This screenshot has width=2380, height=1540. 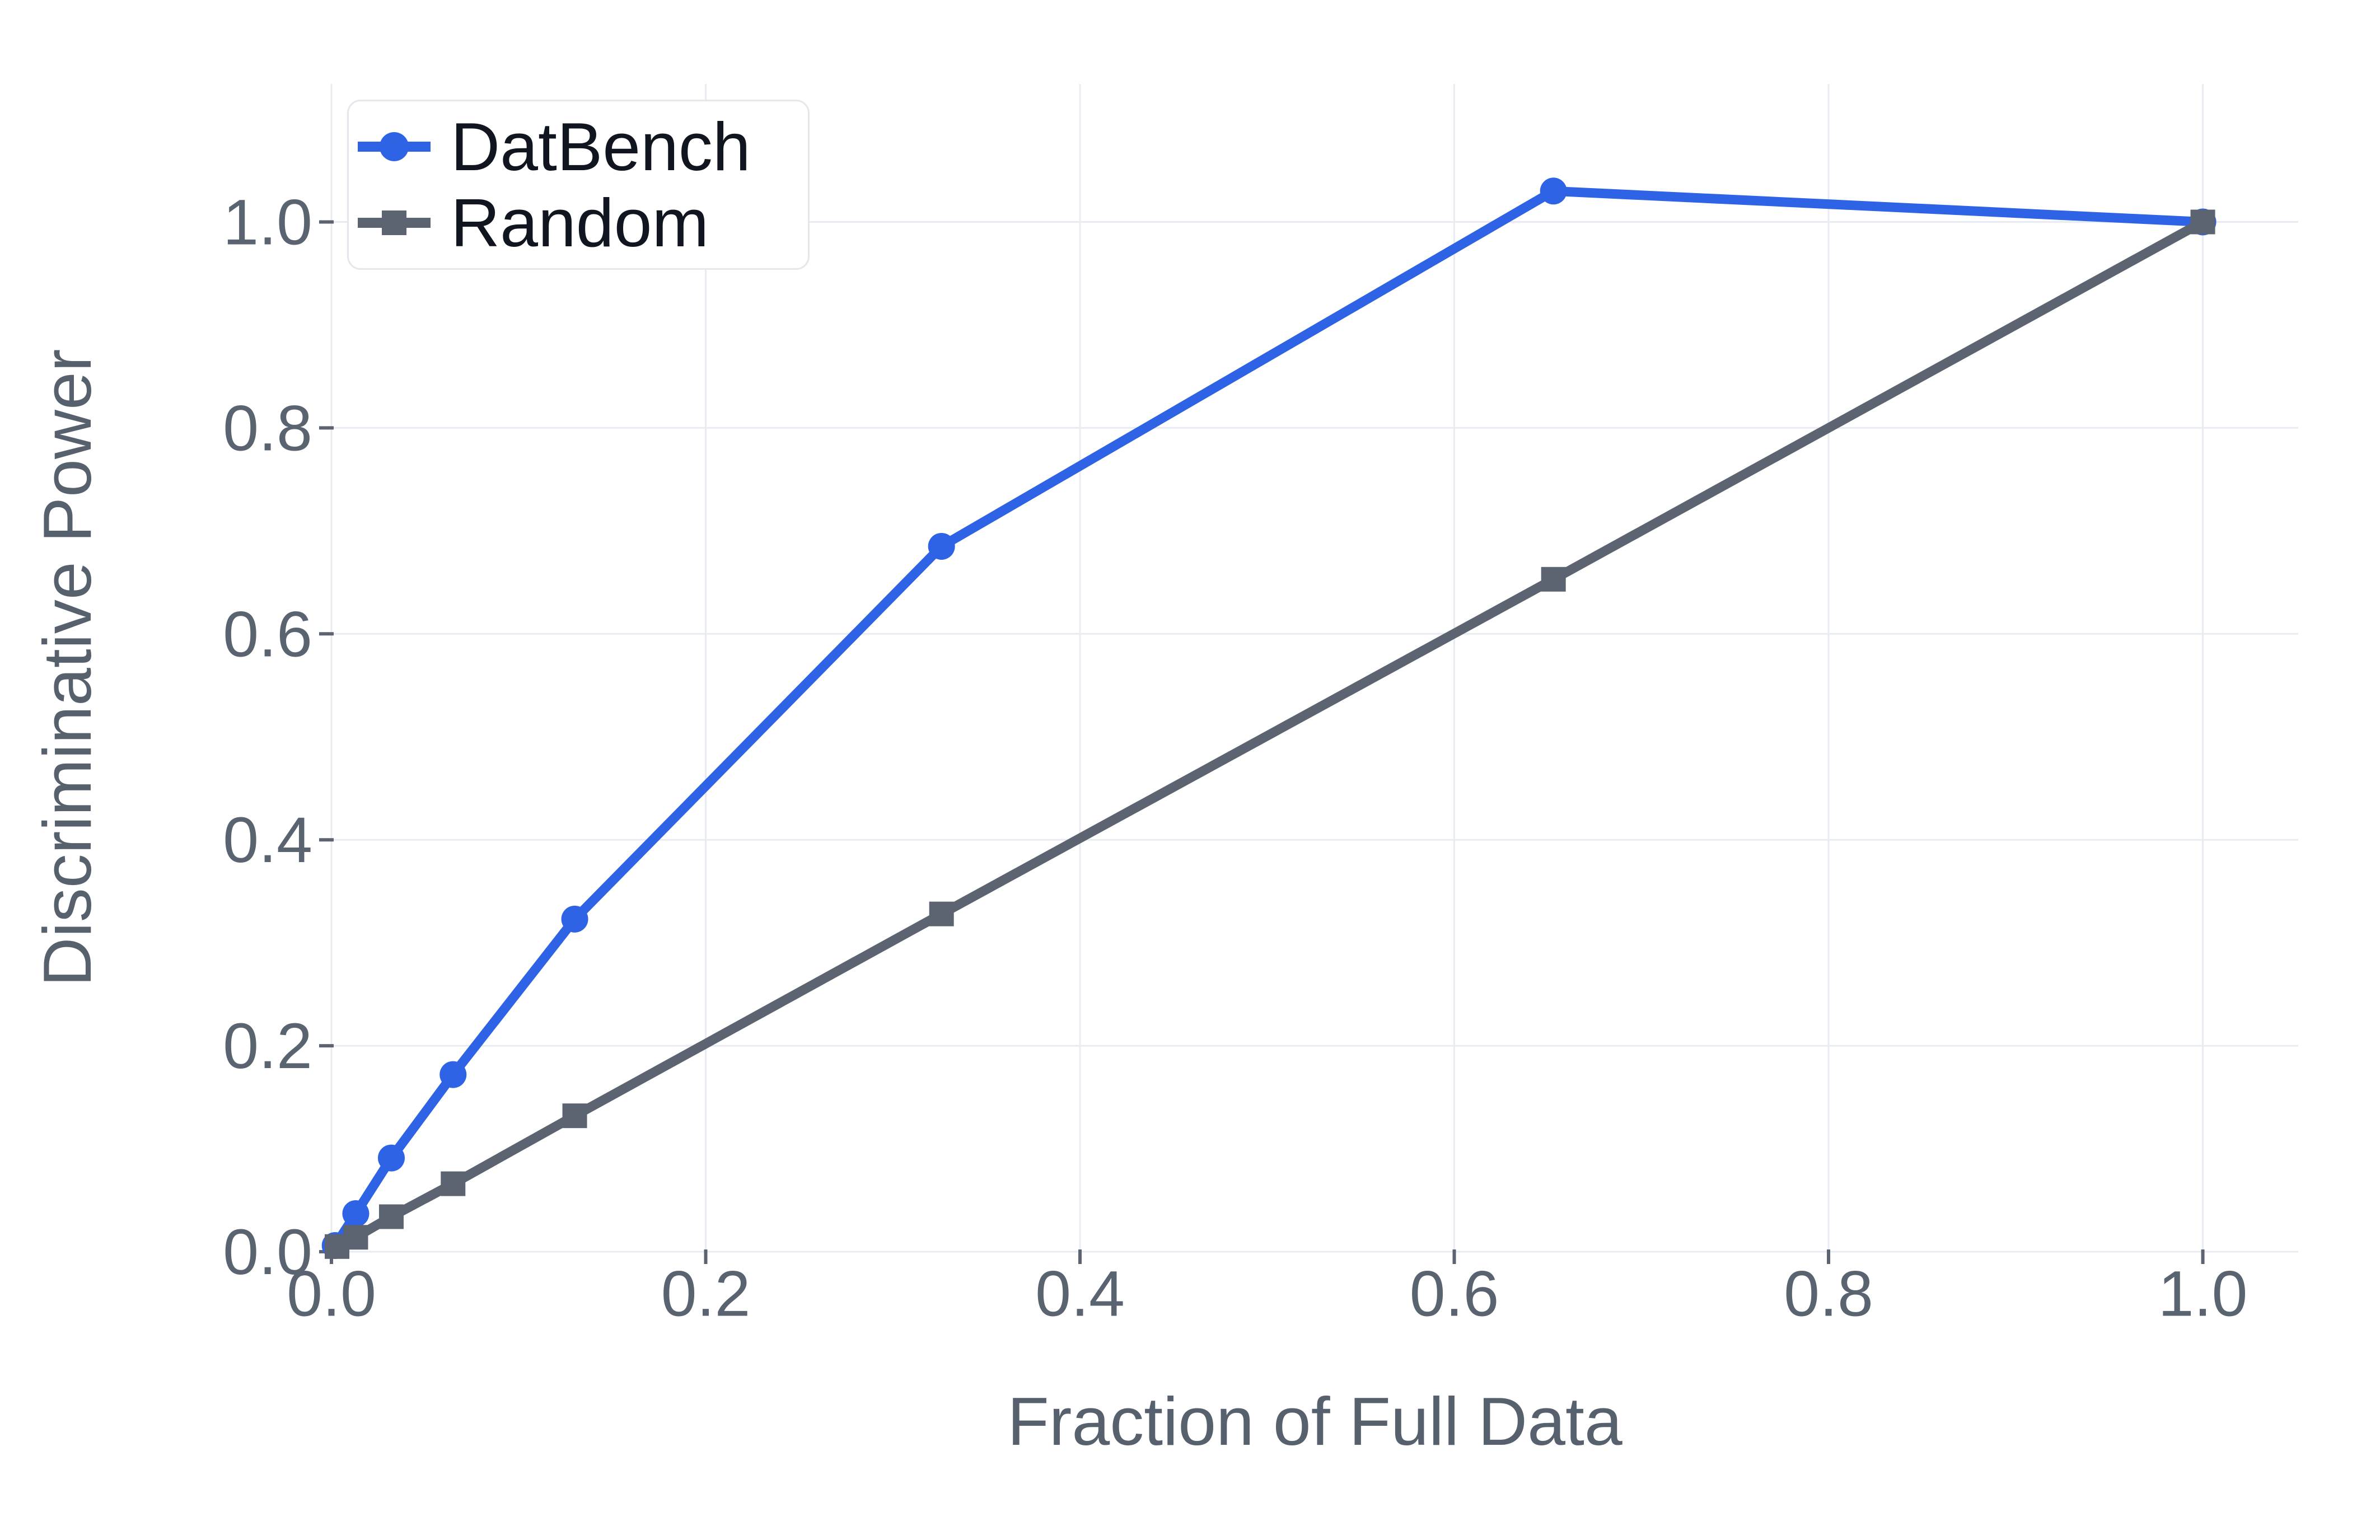 What do you see at coordinates (1314, 1421) in the screenshot?
I see `x-axis-title: Fraction of Full Data` at bounding box center [1314, 1421].